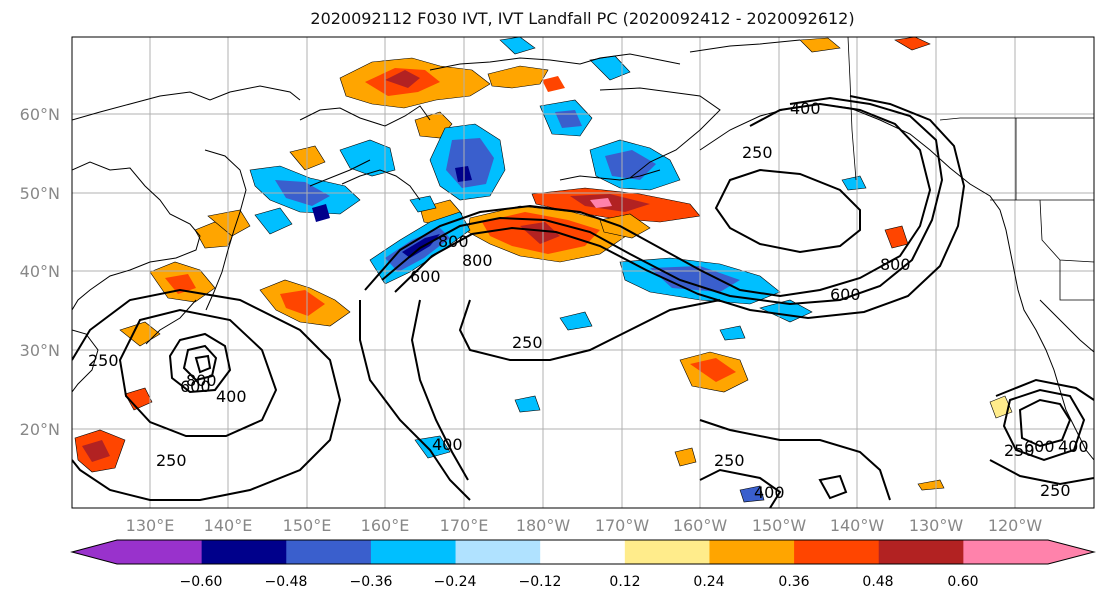 The width and height of the screenshot is (1105, 601). Describe the element at coordinates (231, 396) in the screenshot. I see `contour-label-400-d: 400` at that location.